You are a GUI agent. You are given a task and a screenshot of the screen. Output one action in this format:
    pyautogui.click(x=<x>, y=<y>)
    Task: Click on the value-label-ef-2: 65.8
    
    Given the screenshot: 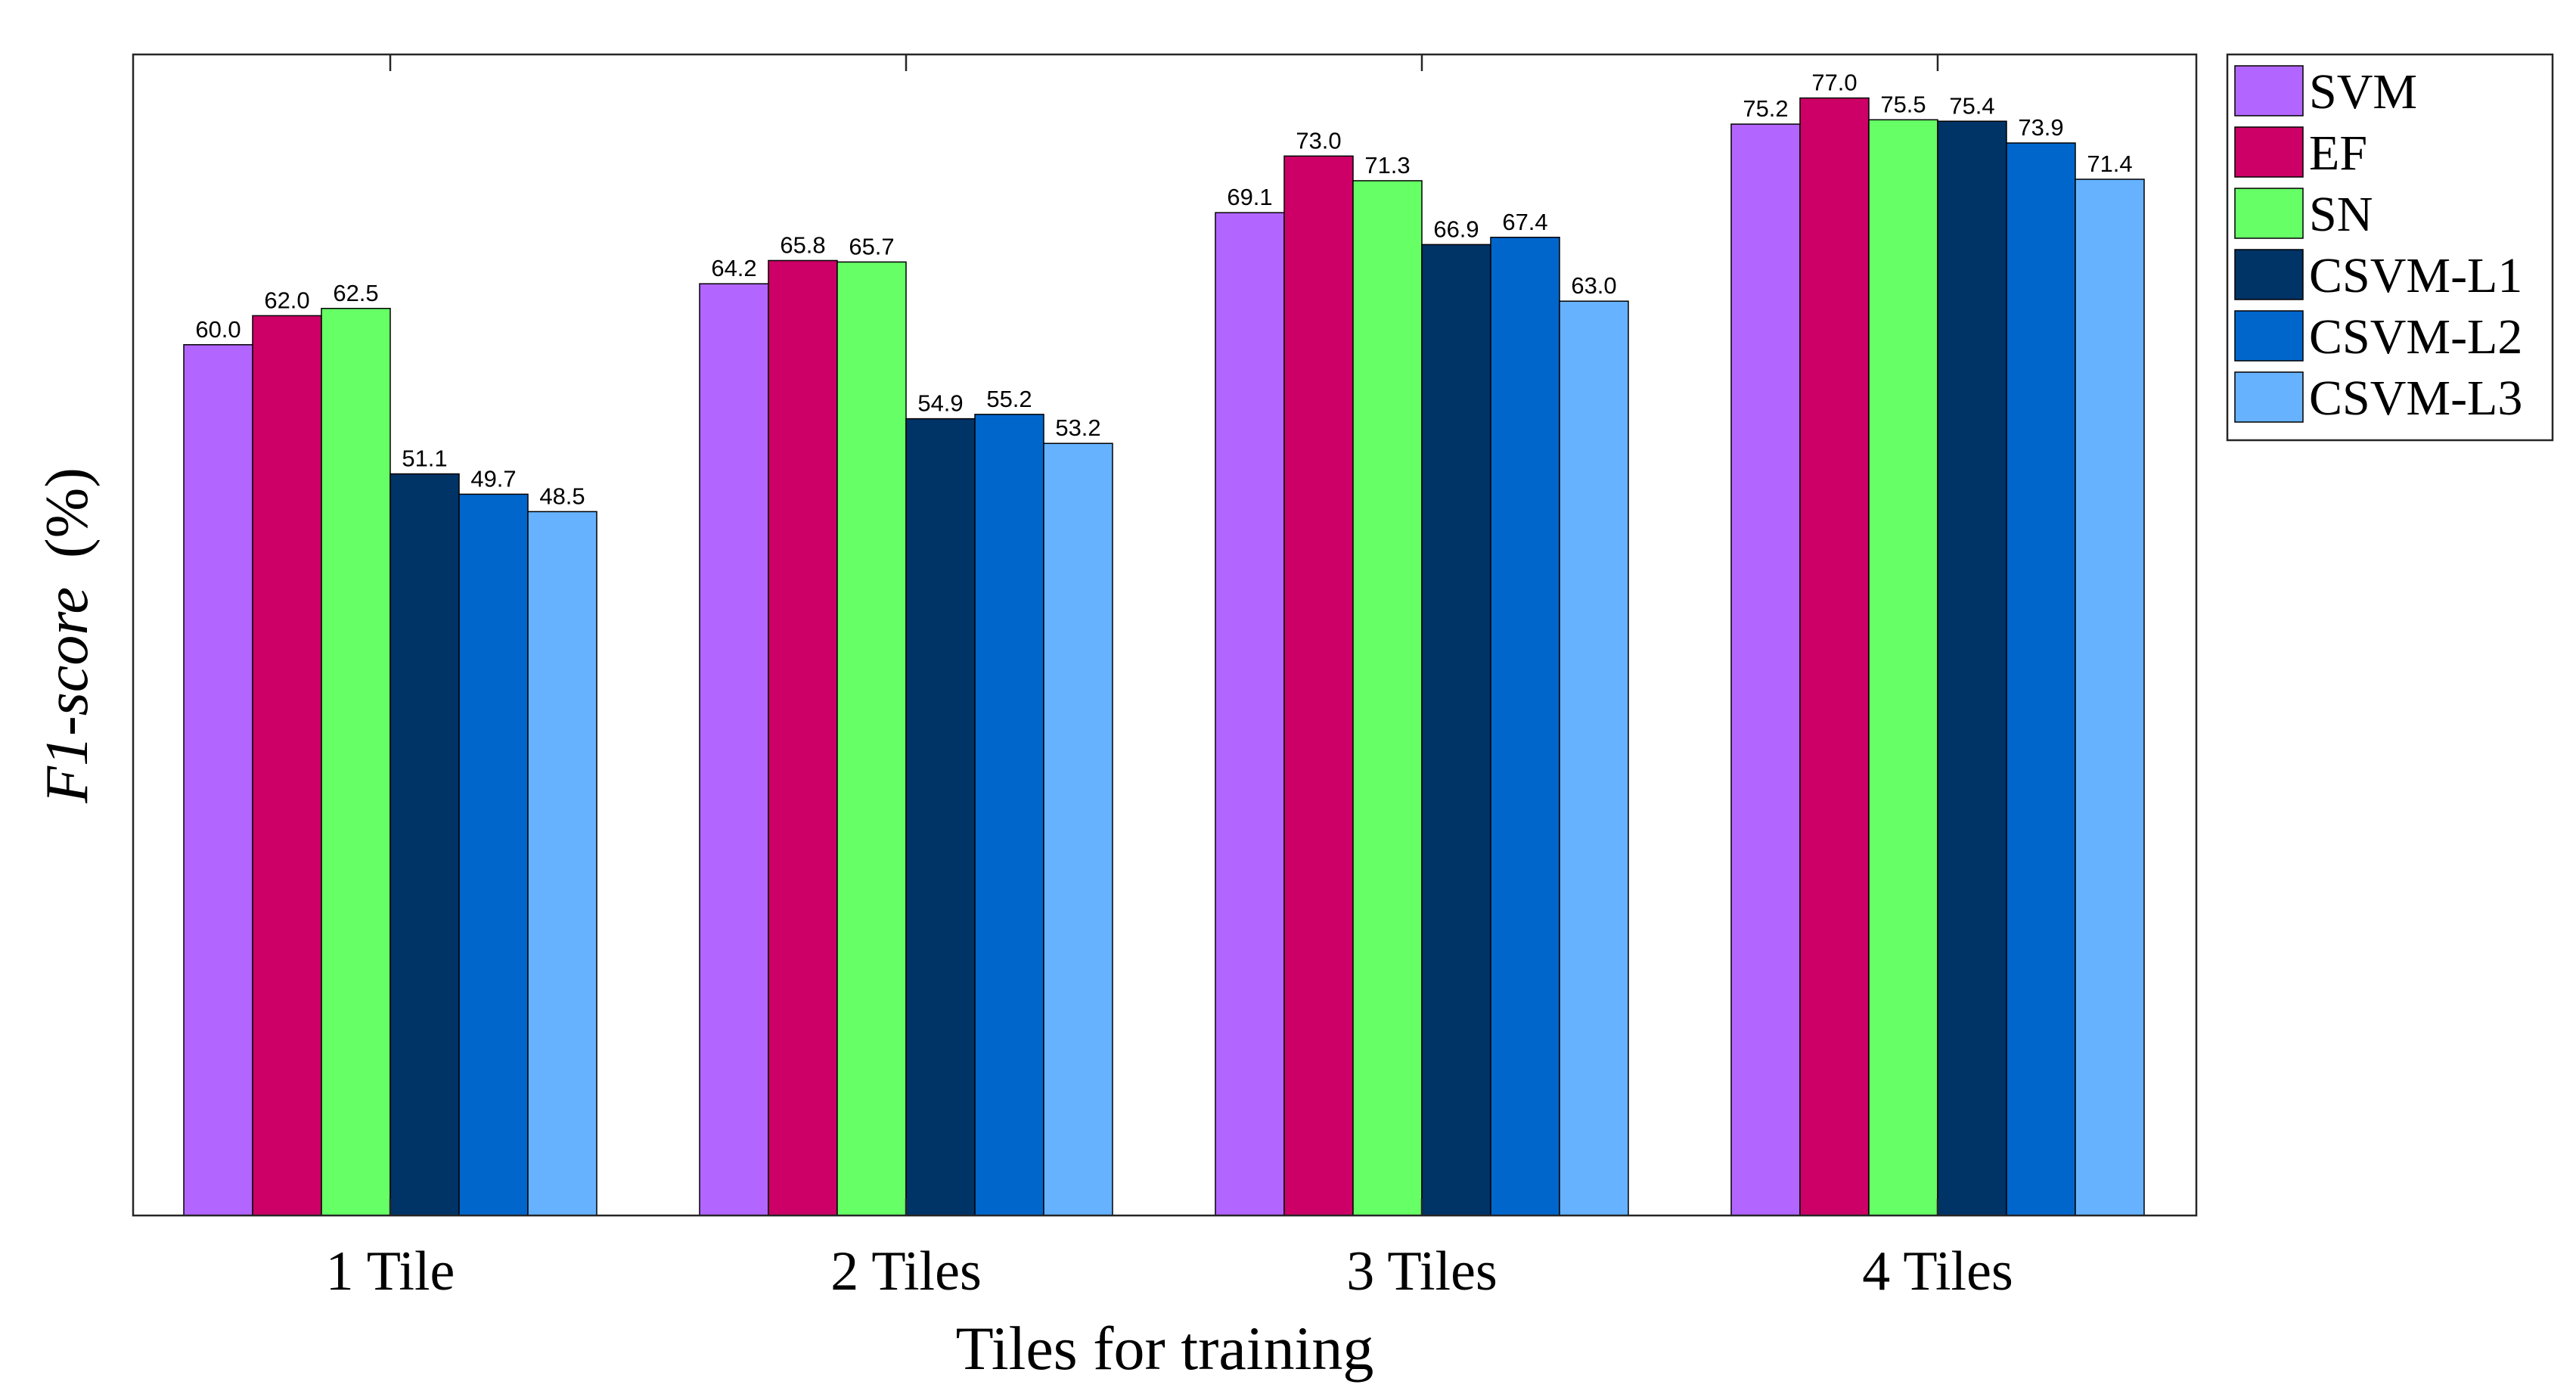 What is the action you would take?
    pyautogui.click(x=802, y=244)
    